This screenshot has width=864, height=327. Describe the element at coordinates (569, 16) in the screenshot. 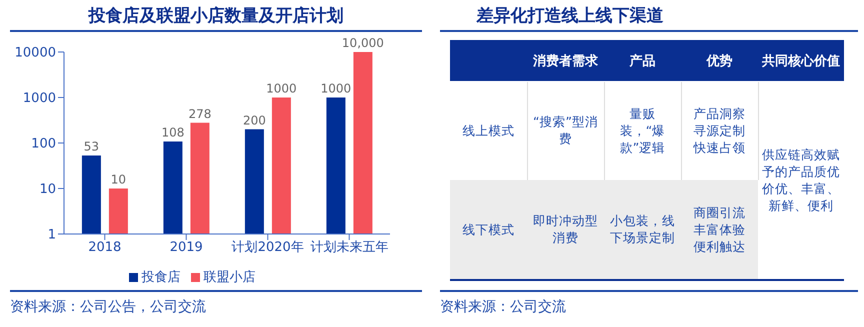

I see `text: 差异化打造线上线下渠道` at that location.